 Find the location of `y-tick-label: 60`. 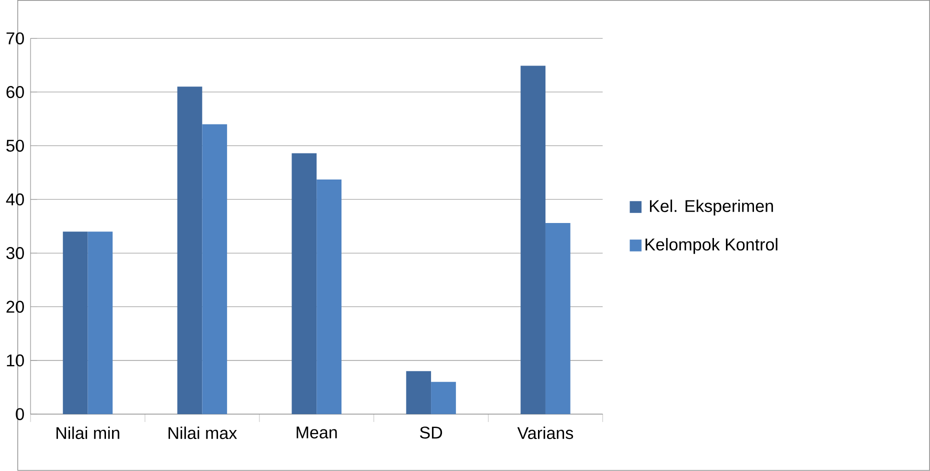

y-tick-label: 60 is located at coordinates (15, 92).